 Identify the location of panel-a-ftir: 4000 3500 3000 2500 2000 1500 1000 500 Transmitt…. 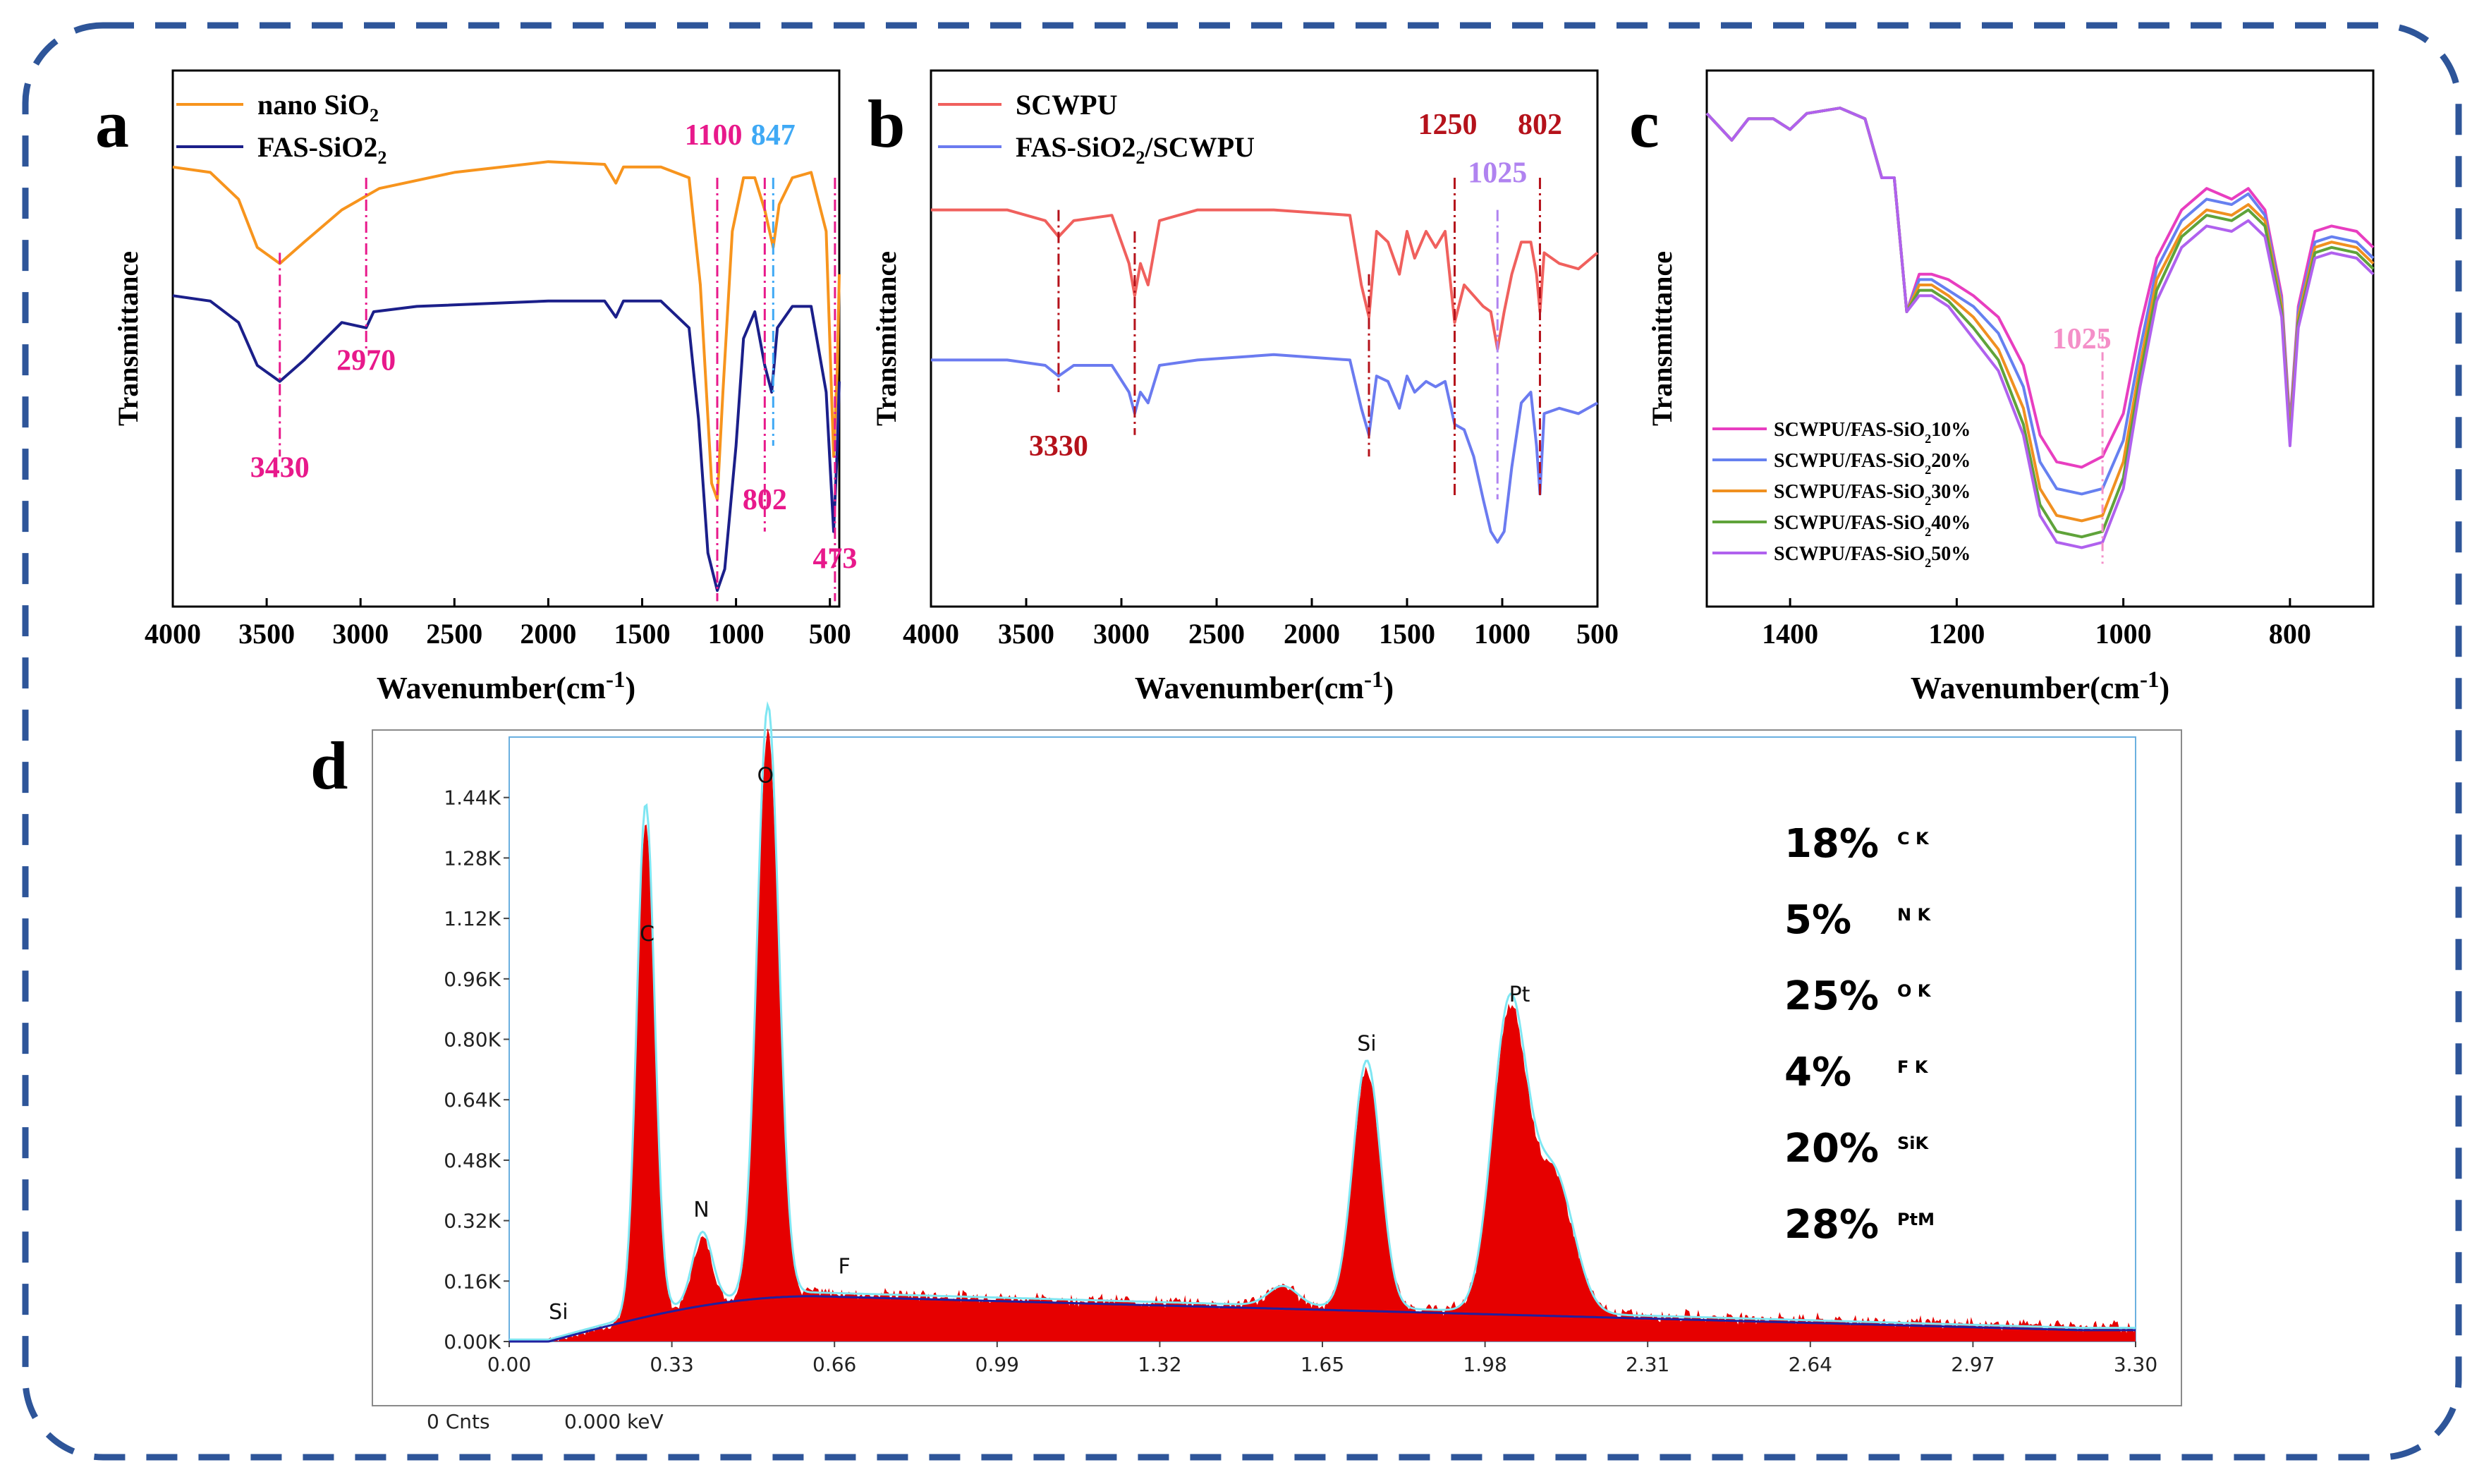
(484, 387).